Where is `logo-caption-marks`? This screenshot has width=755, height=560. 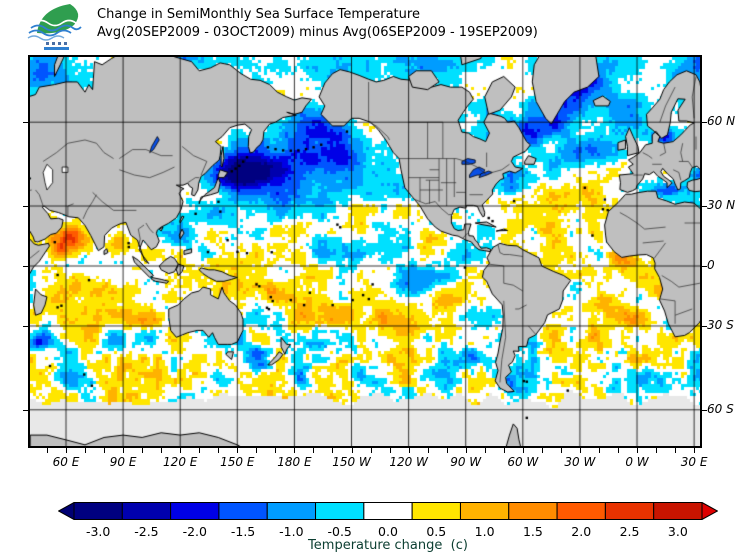 logo-caption-marks is located at coordinates (56, 46).